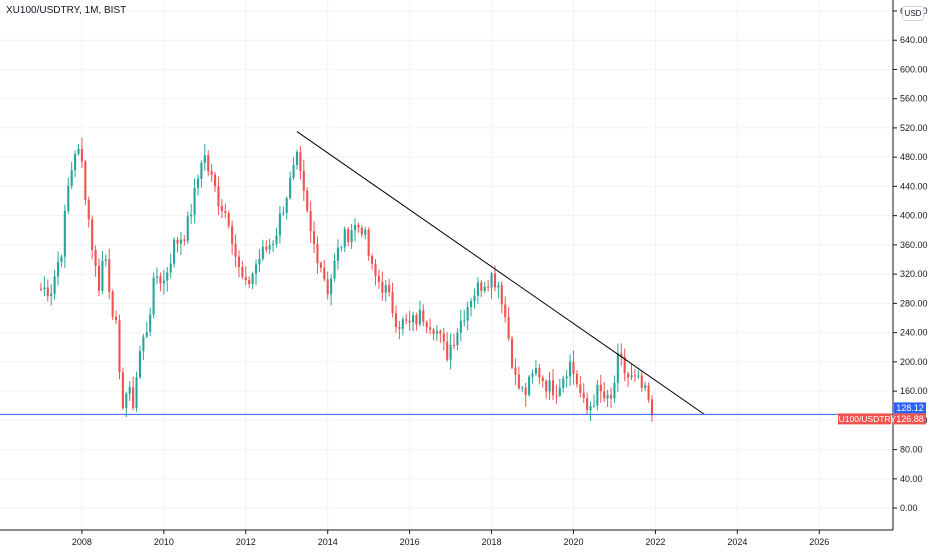 The width and height of the screenshot is (932, 555). I want to click on y-tick-label: 0.00, so click(909, 508).